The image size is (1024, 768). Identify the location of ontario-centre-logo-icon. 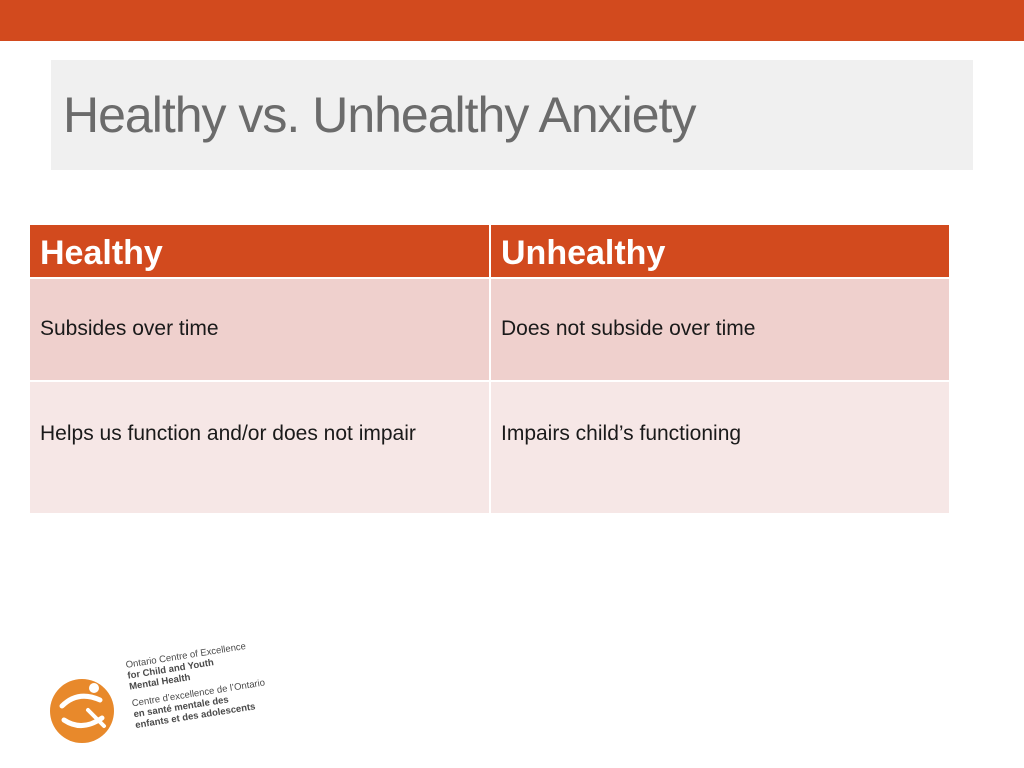
(82, 711).